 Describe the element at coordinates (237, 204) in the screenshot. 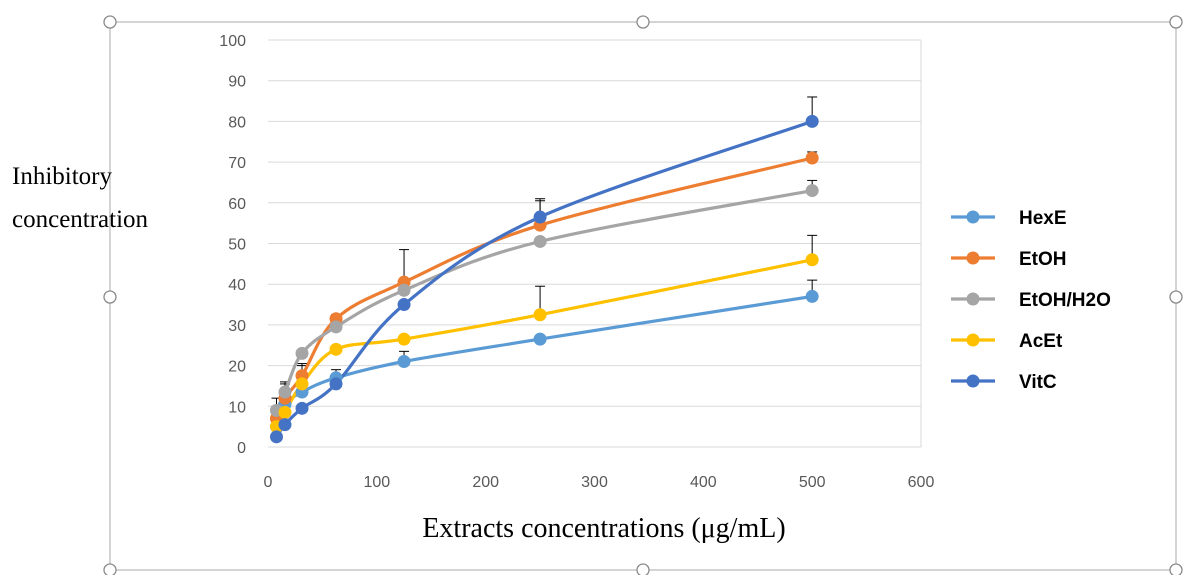

I see `y-tick-label: 60` at that location.